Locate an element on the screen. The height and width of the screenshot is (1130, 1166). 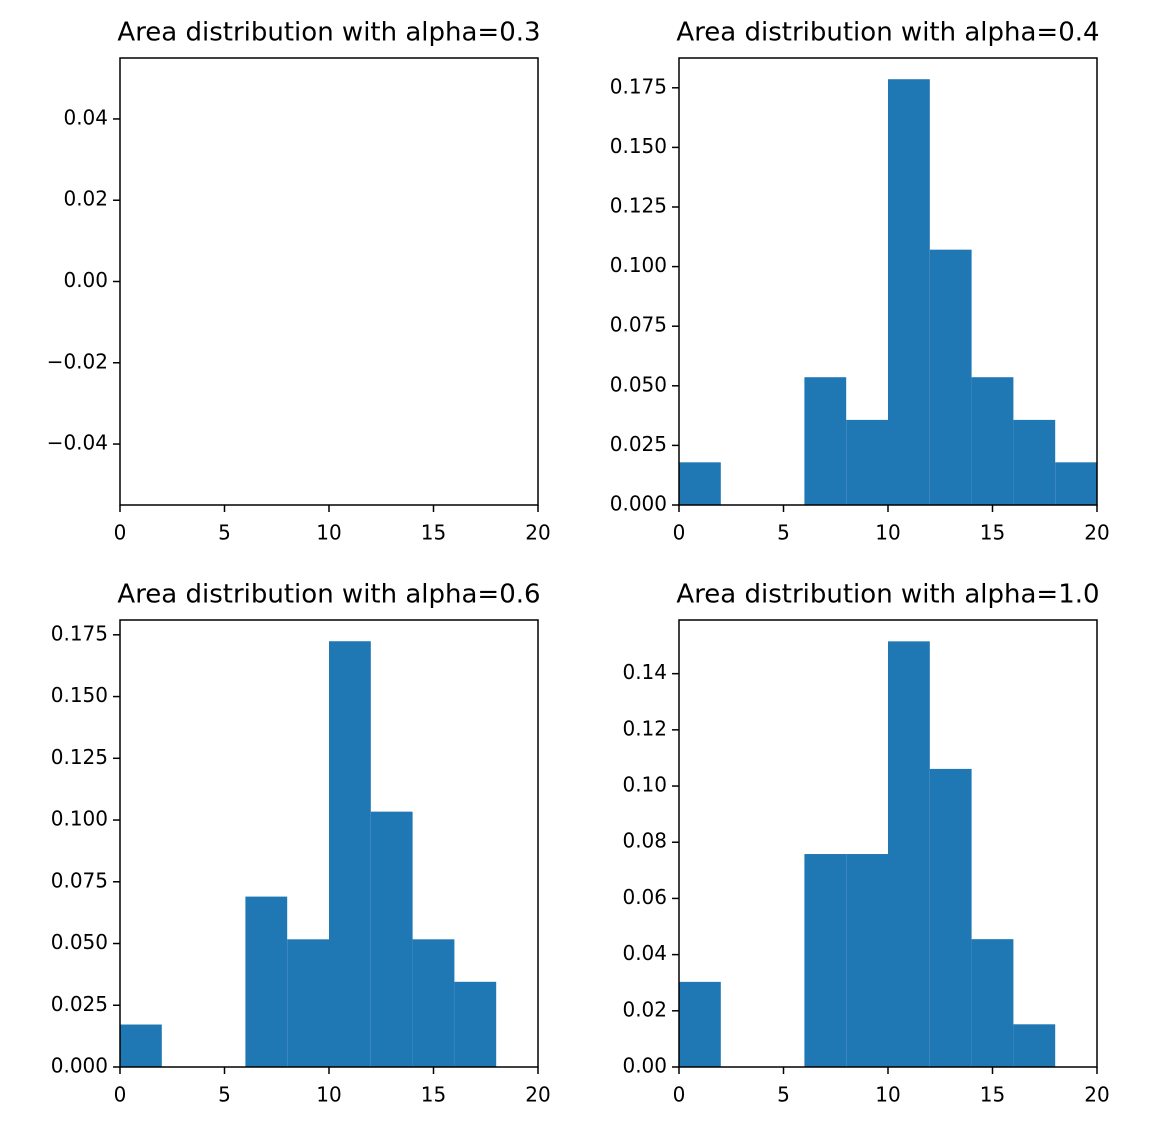
y-tick-label: 0.10 is located at coordinates (644, 785).